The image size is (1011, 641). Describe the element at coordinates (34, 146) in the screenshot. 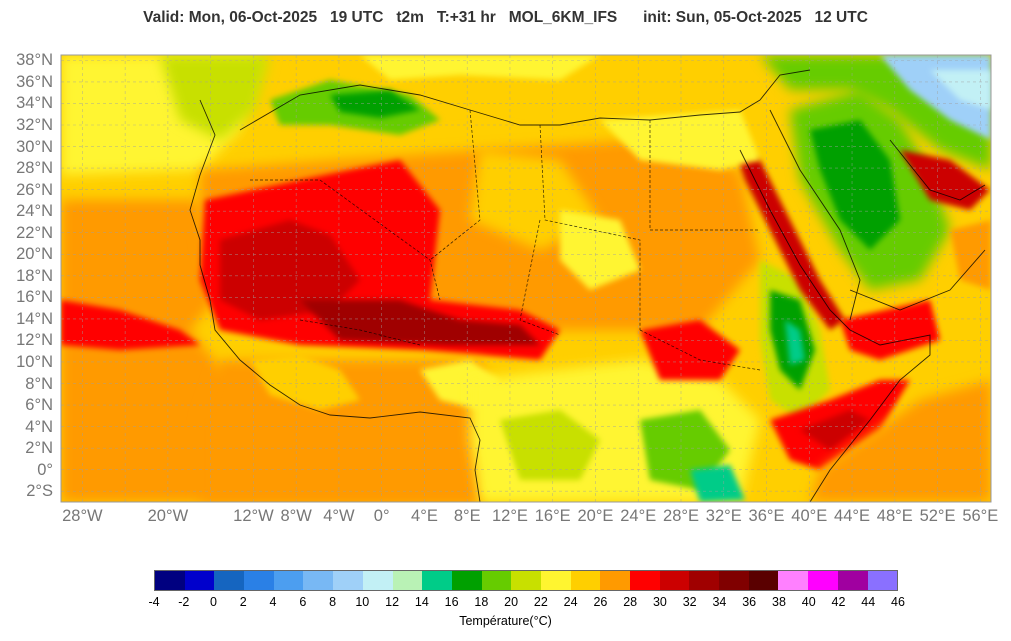

I see `lat-label: 30°N` at that location.